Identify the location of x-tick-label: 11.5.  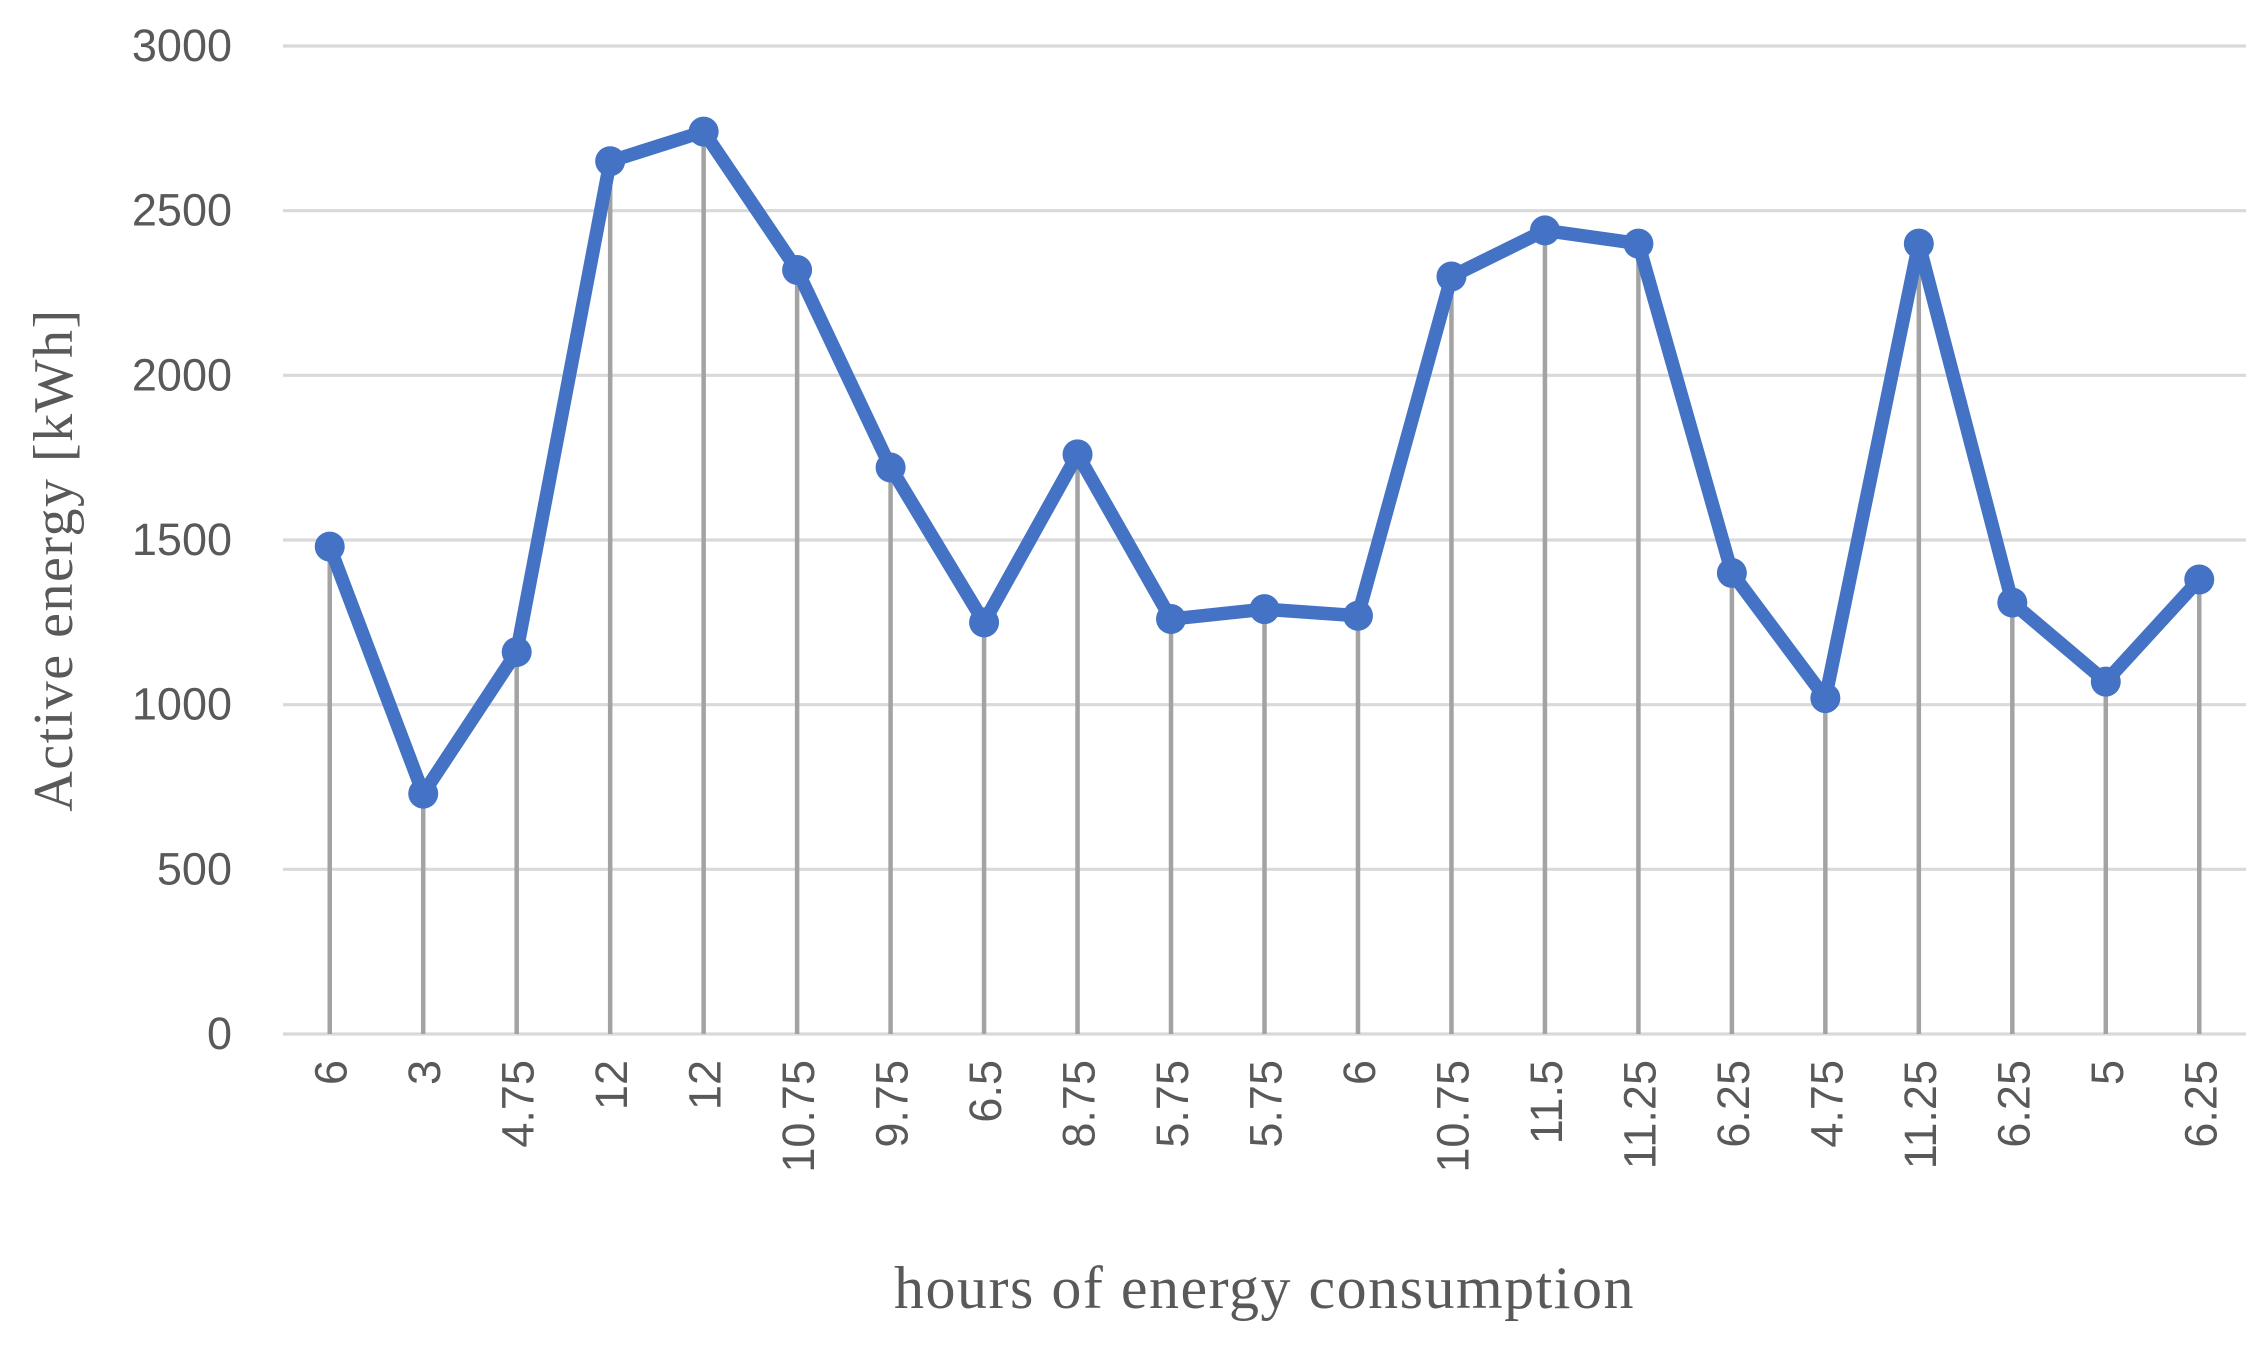
(1546, 1102).